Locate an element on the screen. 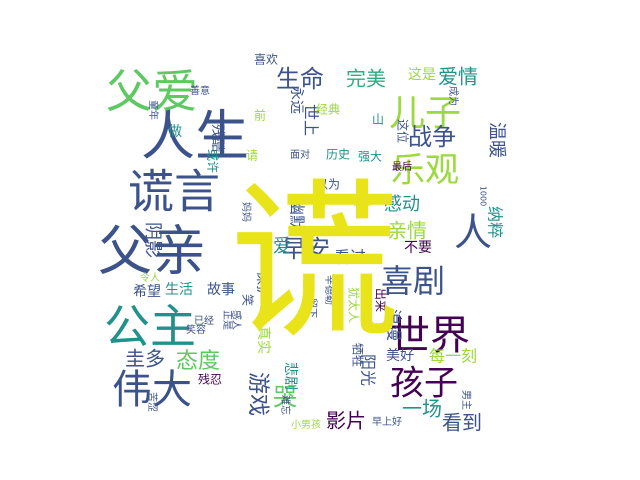  cloud-word: 亲情 is located at coordinates (407, 231).